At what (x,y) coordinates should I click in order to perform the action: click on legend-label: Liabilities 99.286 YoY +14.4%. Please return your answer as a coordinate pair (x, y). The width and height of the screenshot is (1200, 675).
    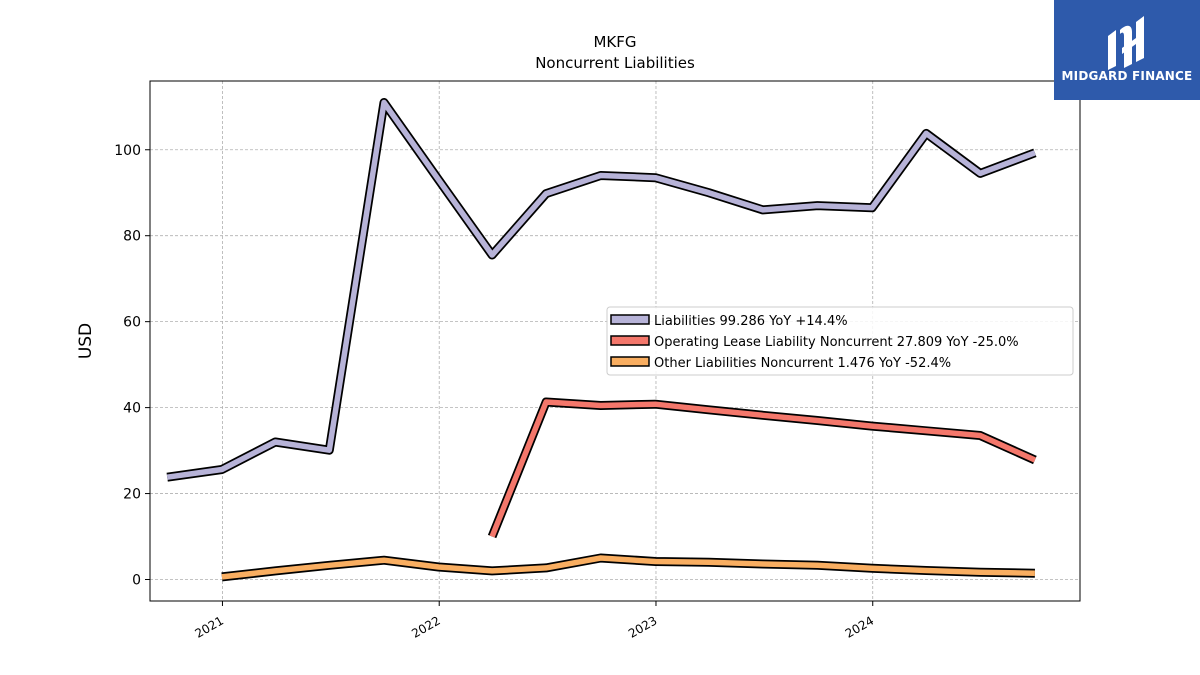
    Looking at the image, I should click on (751, 321).